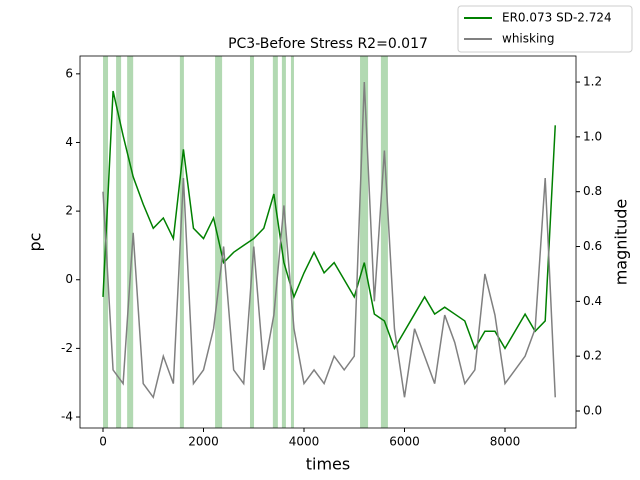 This screenshot has width=640, height=480. Describe the element at coordinates (592, 301) in the screenshot. I see `y2-tick-label: 0.4` at that location.